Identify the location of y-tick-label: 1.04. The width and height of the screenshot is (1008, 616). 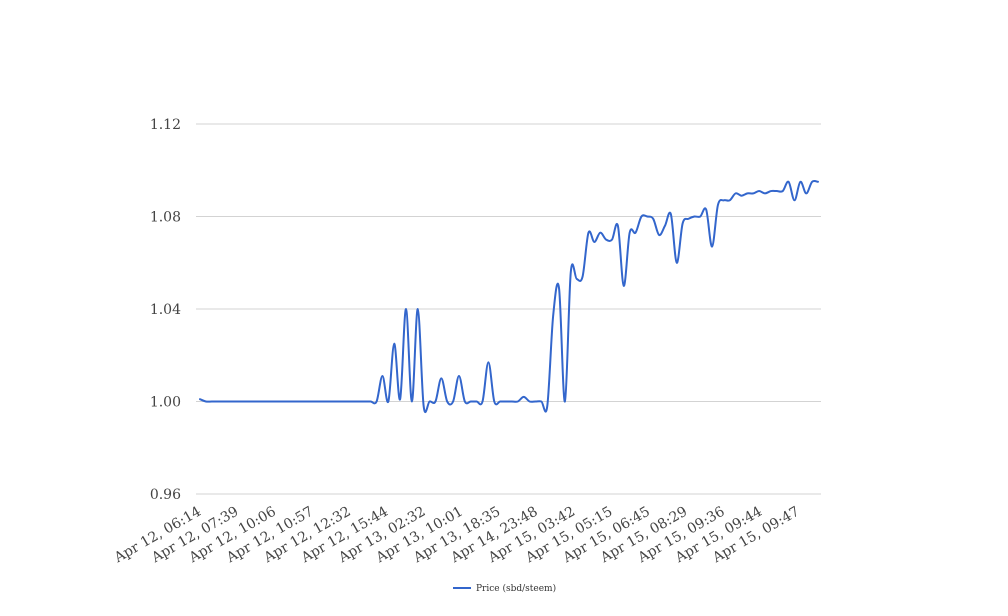
(165, 310).